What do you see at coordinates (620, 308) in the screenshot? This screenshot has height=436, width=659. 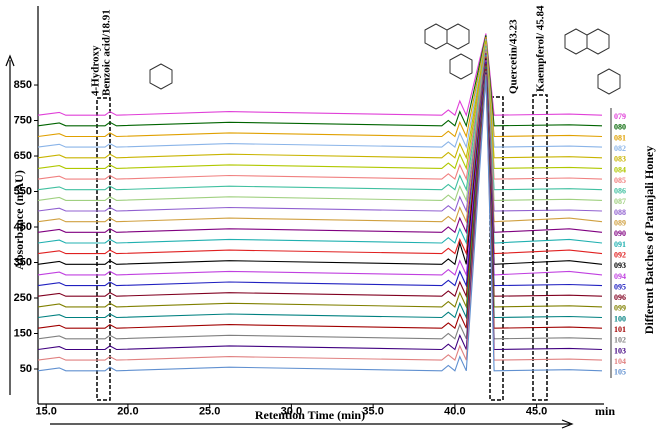 I see `series-label: 099` at bounding box center [620, 308].